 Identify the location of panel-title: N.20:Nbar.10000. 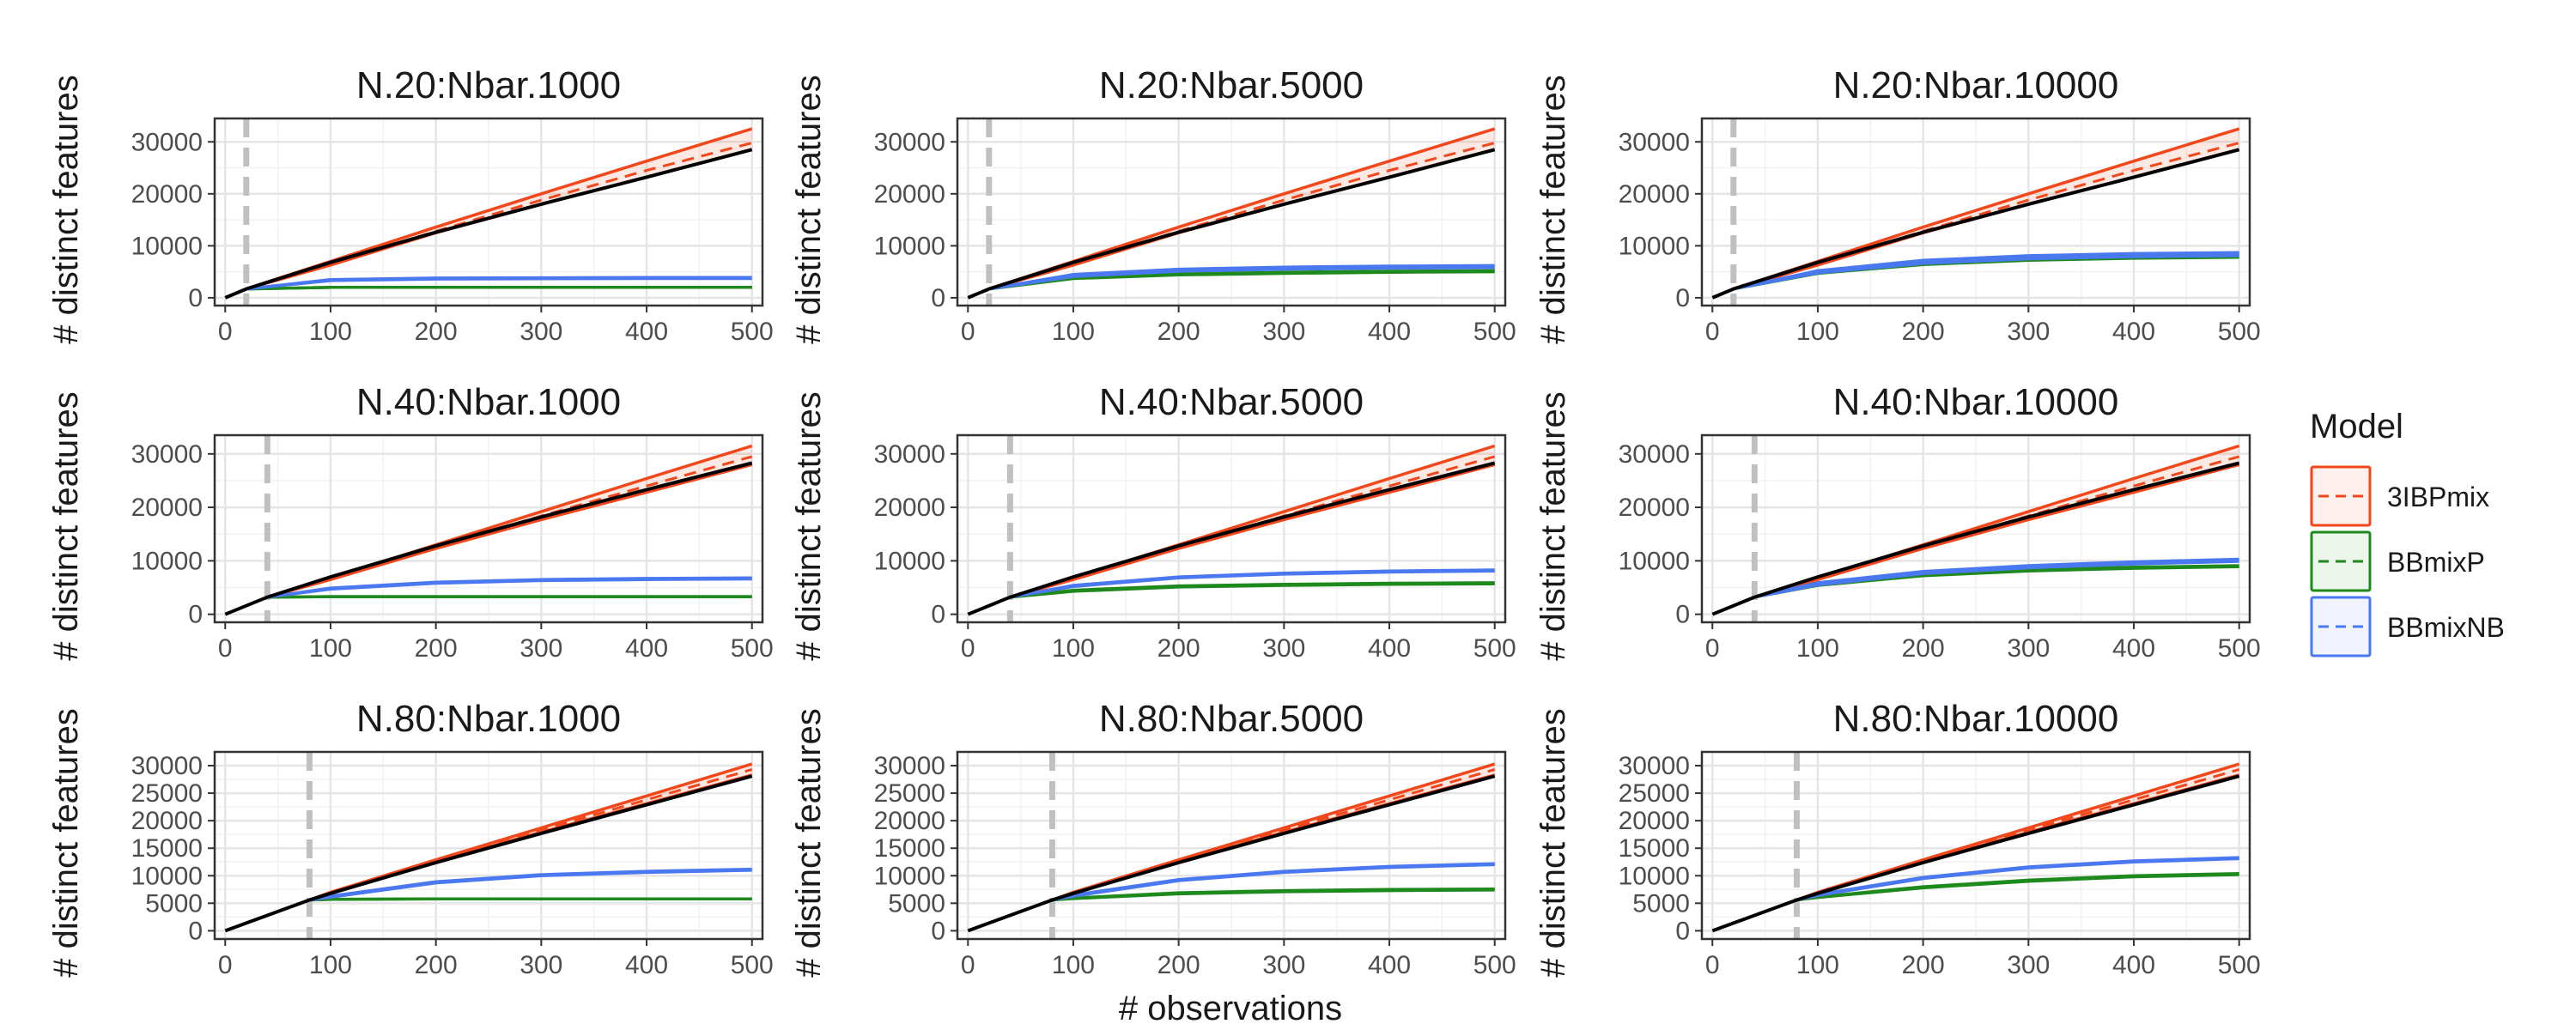
(1976, 85).